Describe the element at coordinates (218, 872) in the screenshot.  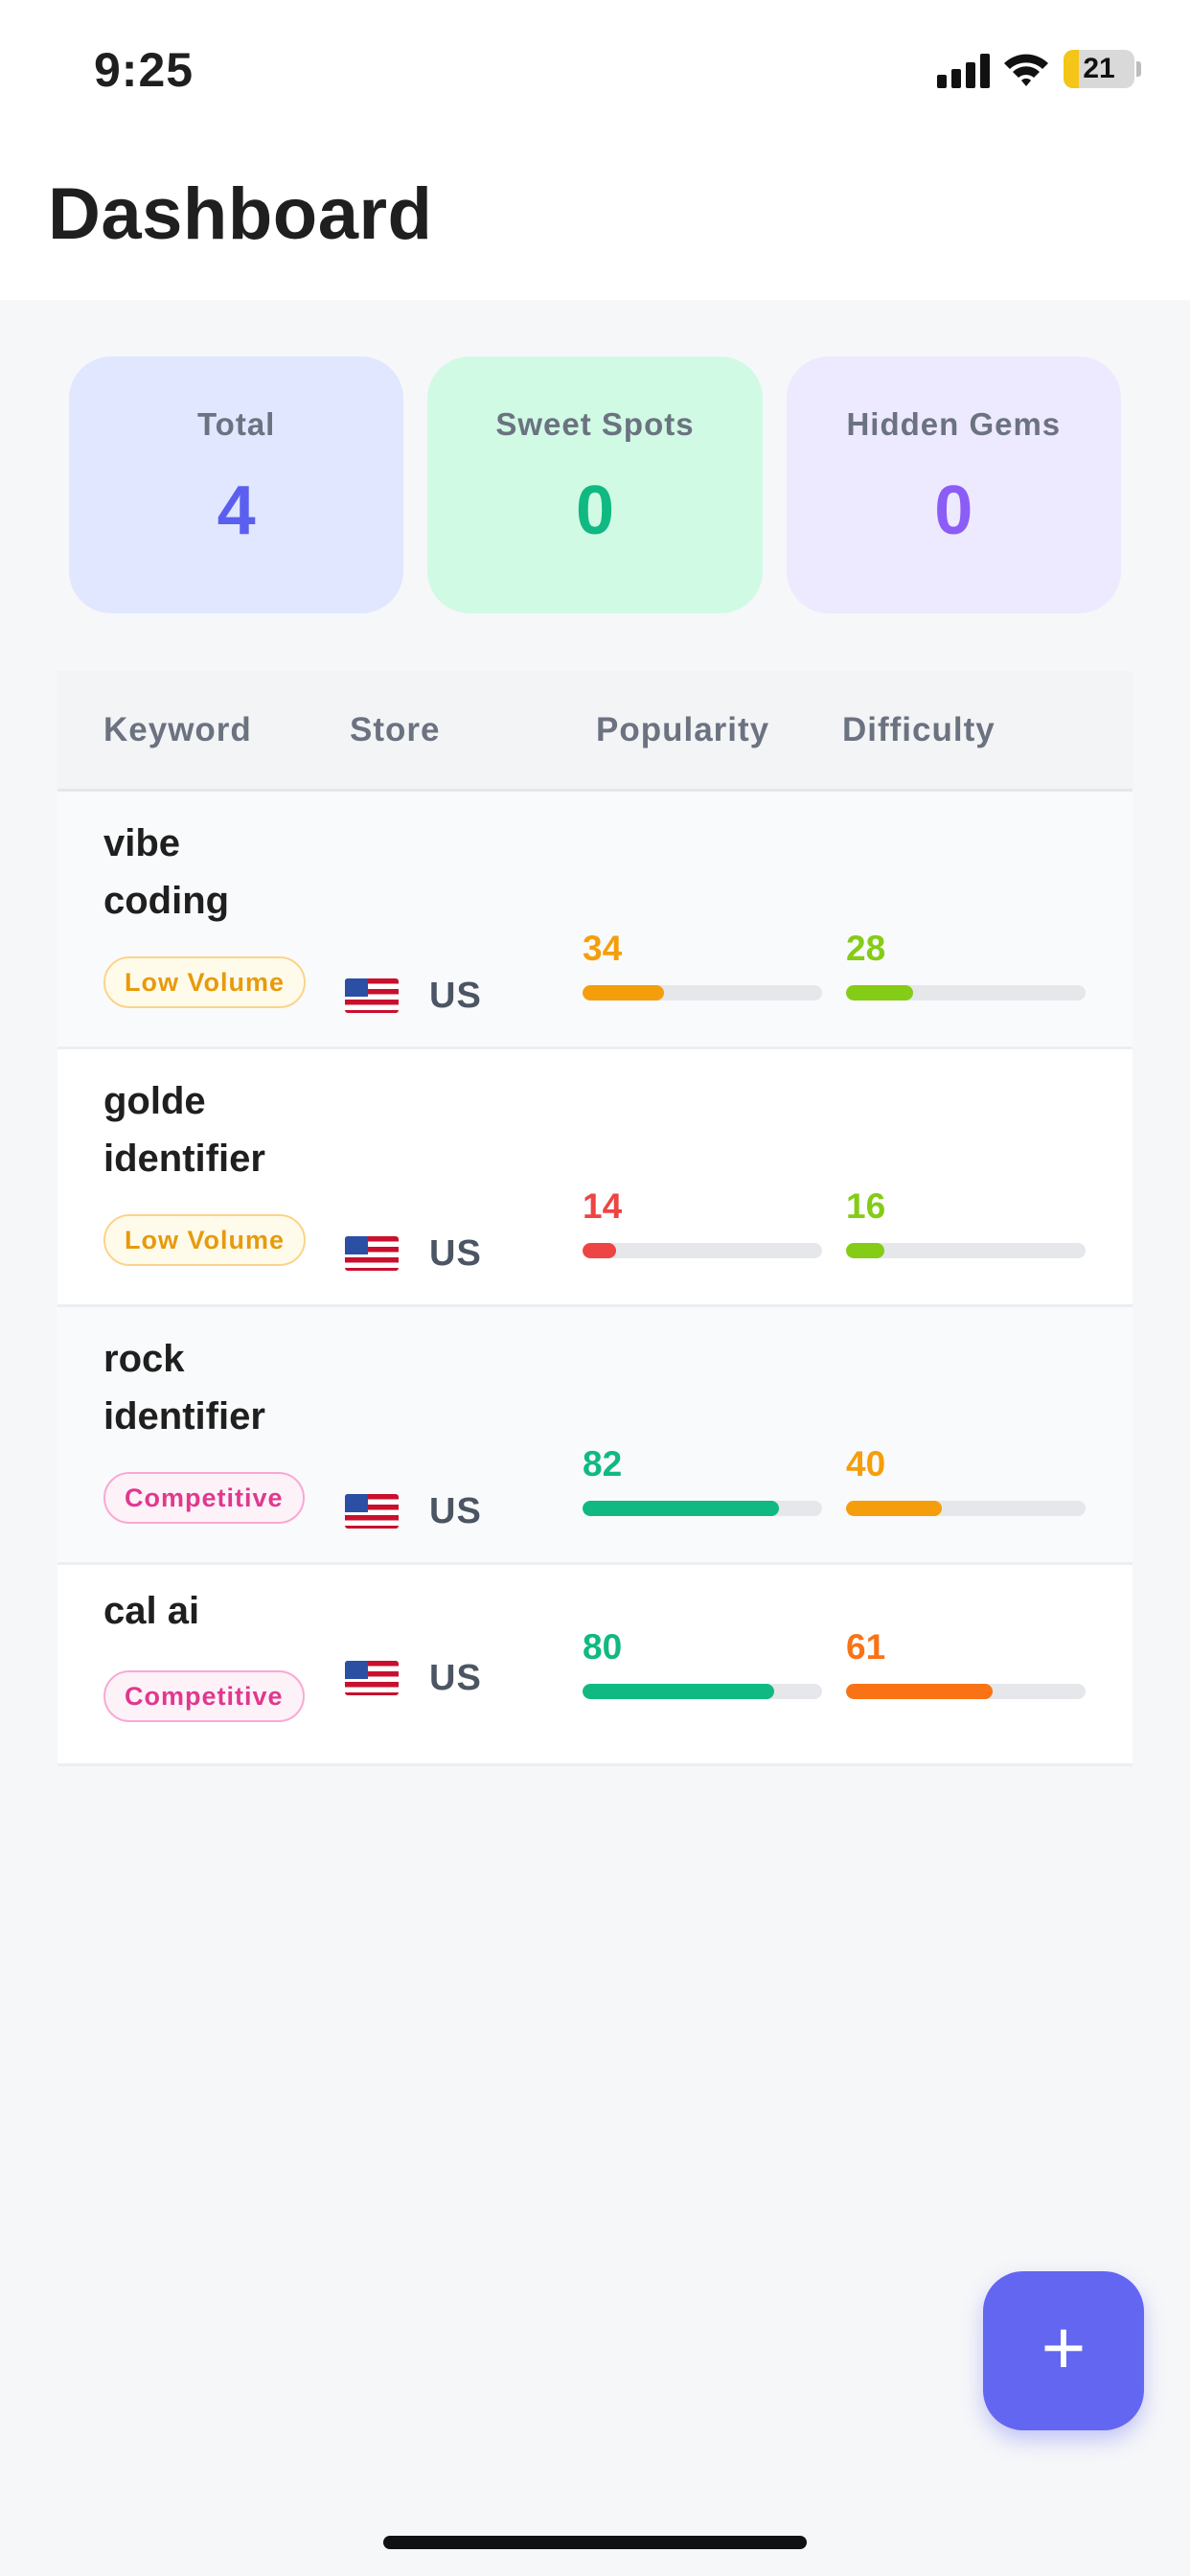
I see `keyword-text: vibe coding` at that location.